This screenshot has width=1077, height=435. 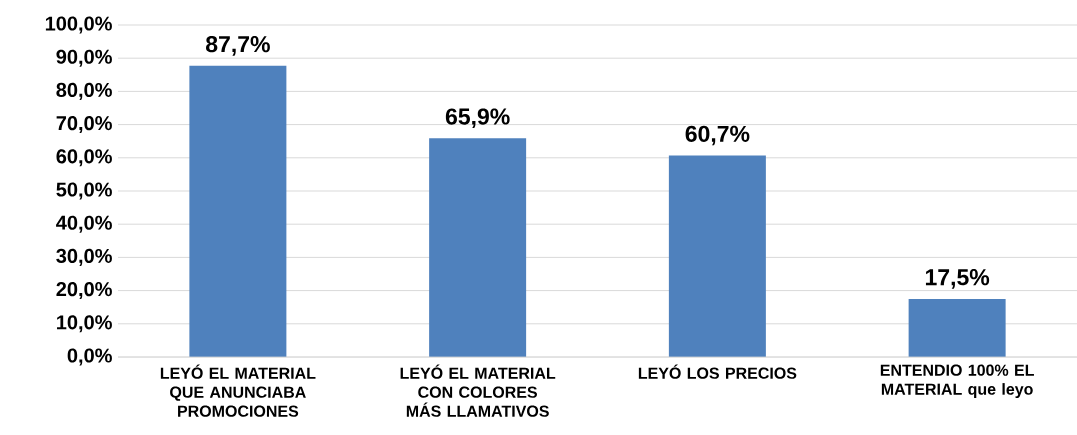 I want to click on data-label: 60,7%, so click(x=717, y=135).